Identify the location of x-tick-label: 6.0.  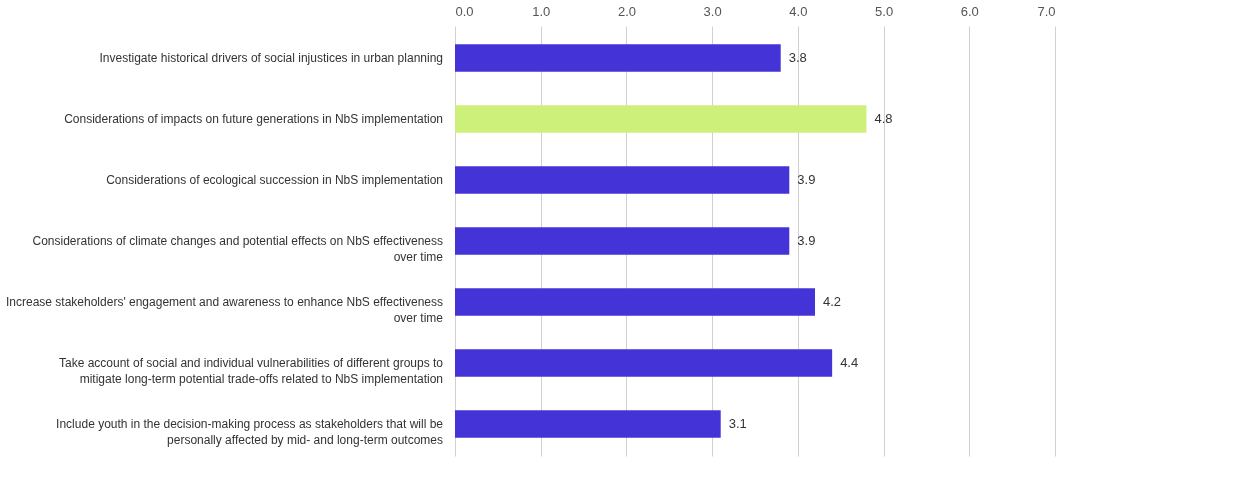
(969, 11).